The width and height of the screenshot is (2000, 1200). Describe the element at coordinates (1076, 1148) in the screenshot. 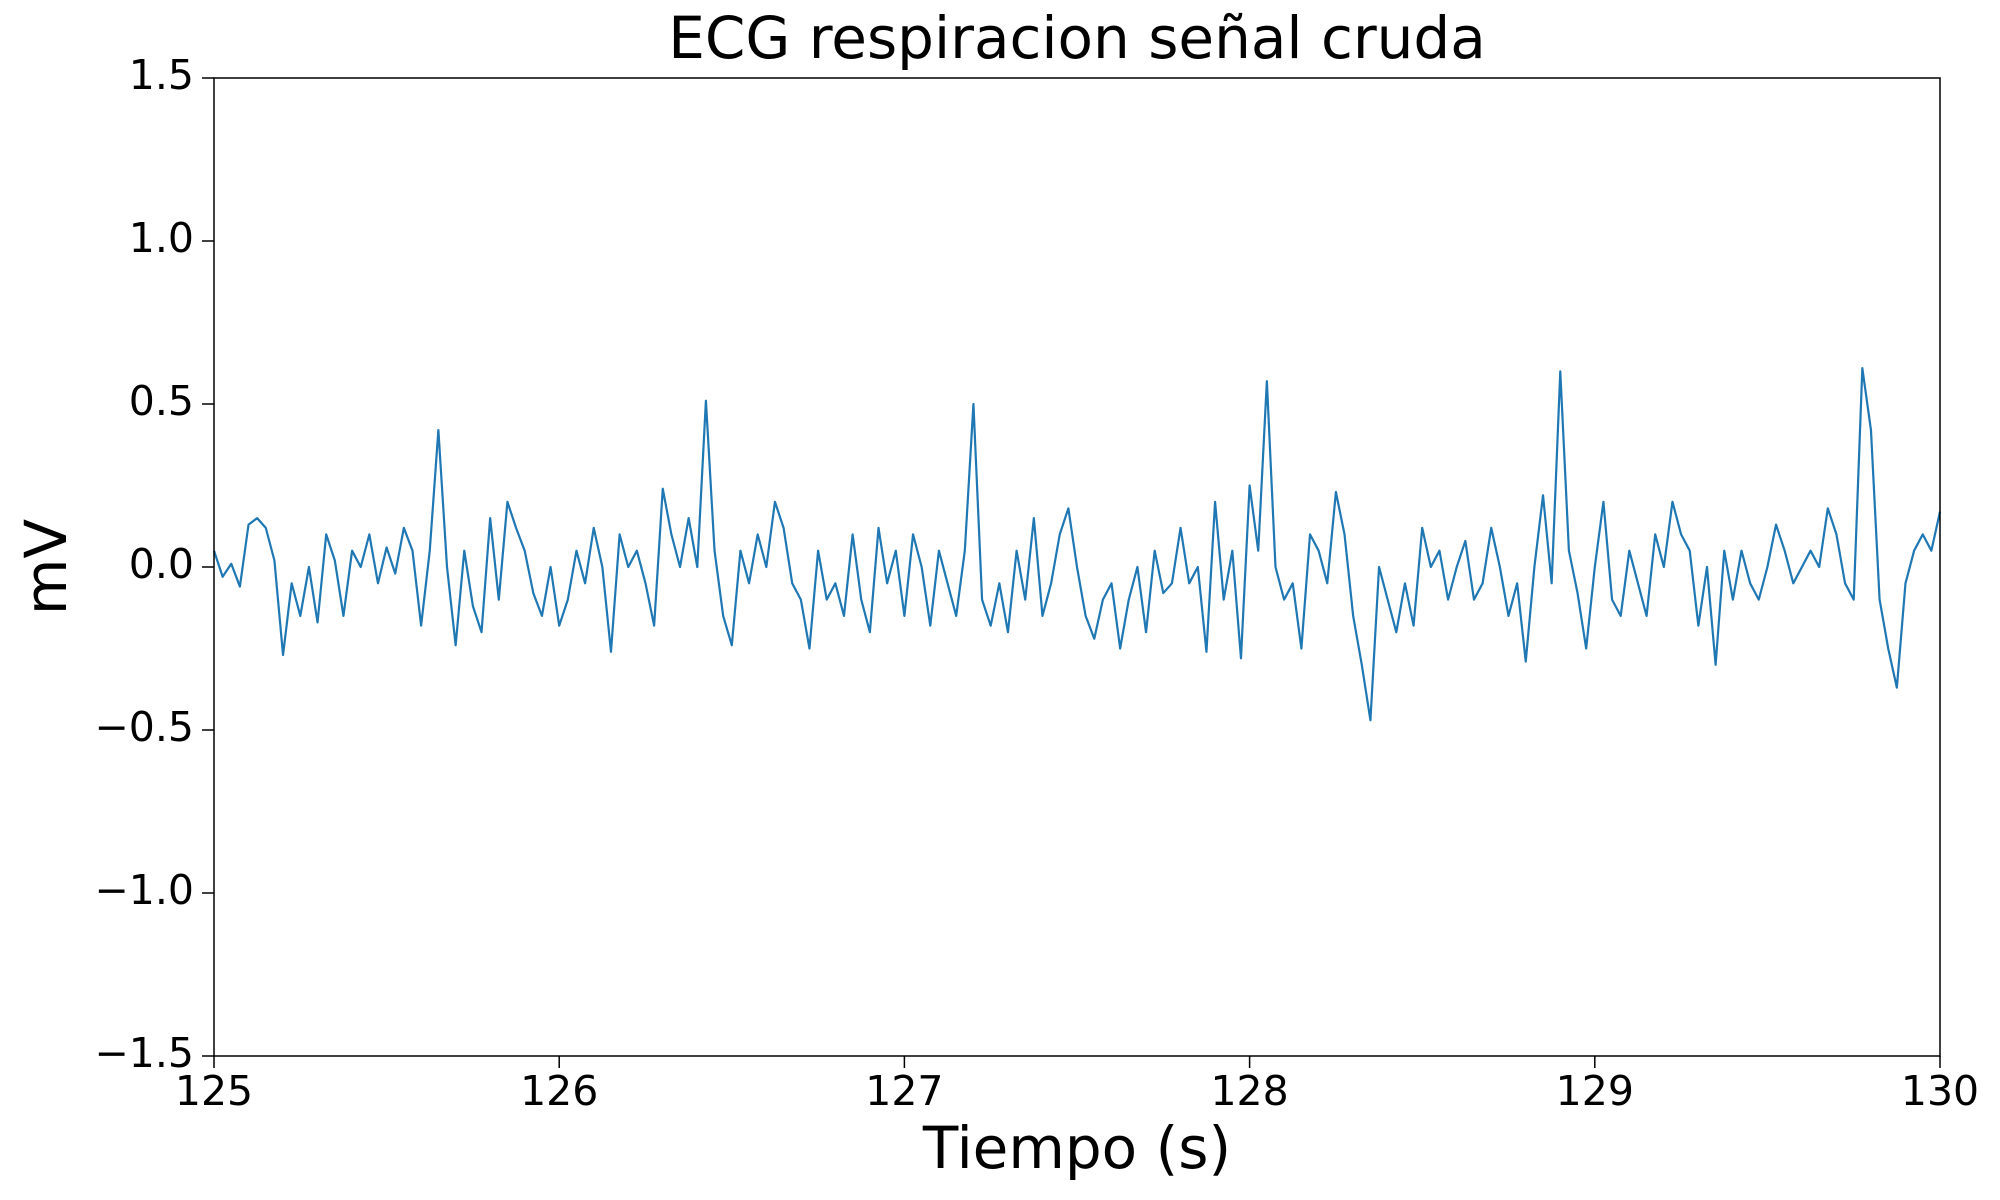

I see `x-axis-label: Tiempo (s)` at that location.